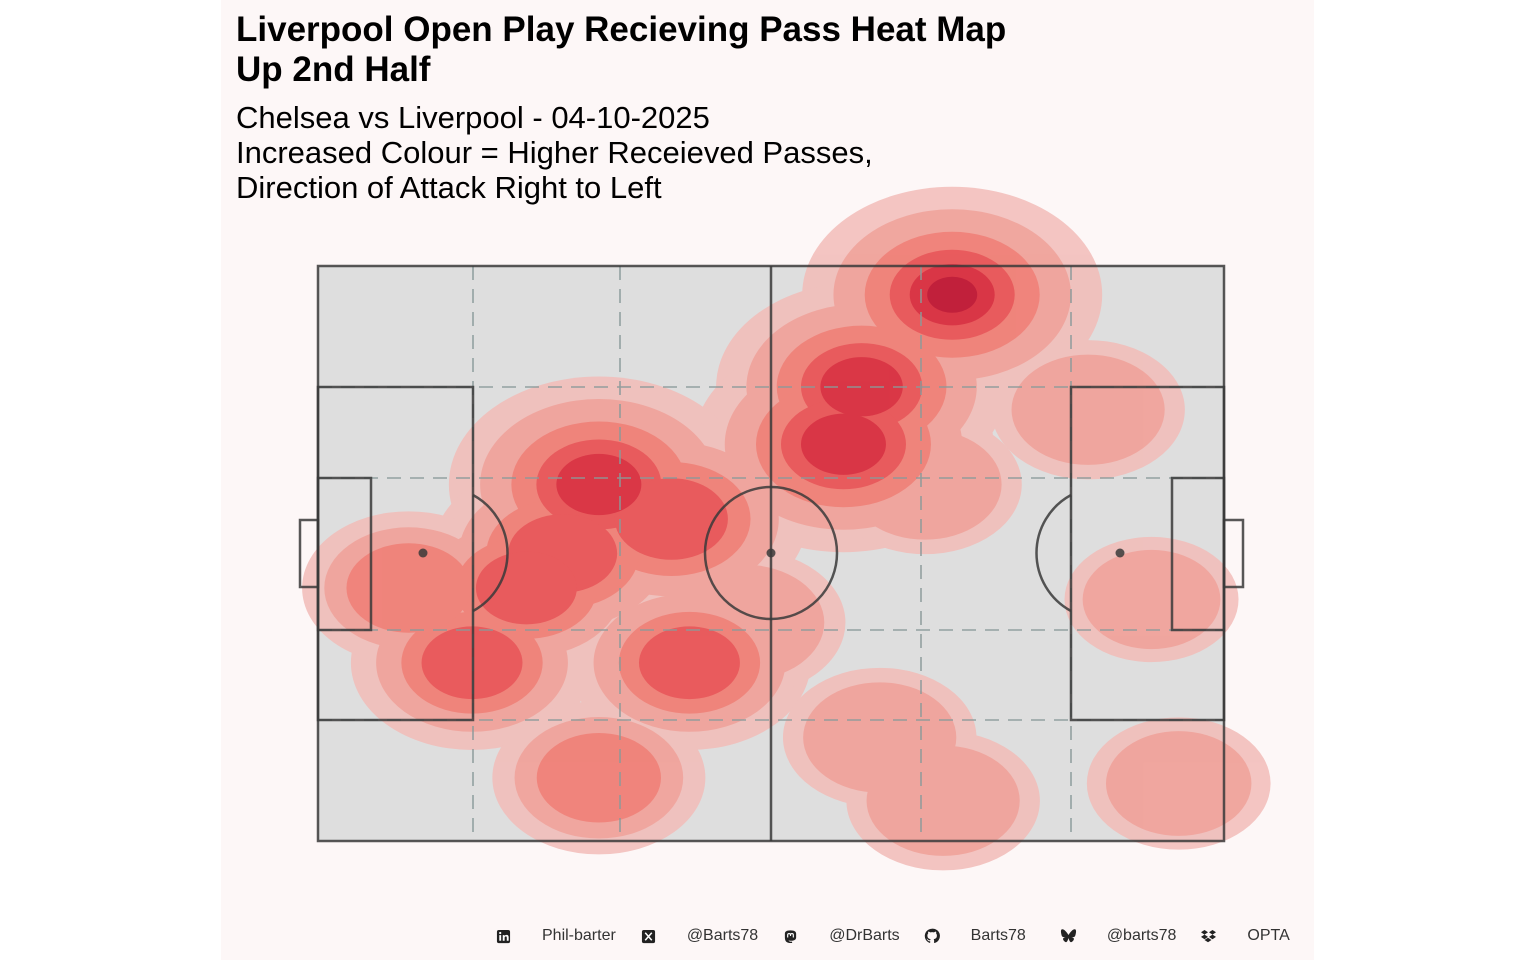  What do you see at coordinates (579, 935) in the screenshot?
I see `footer-linkedin-handle: Phil-barter` at bounding box center [579, 935].